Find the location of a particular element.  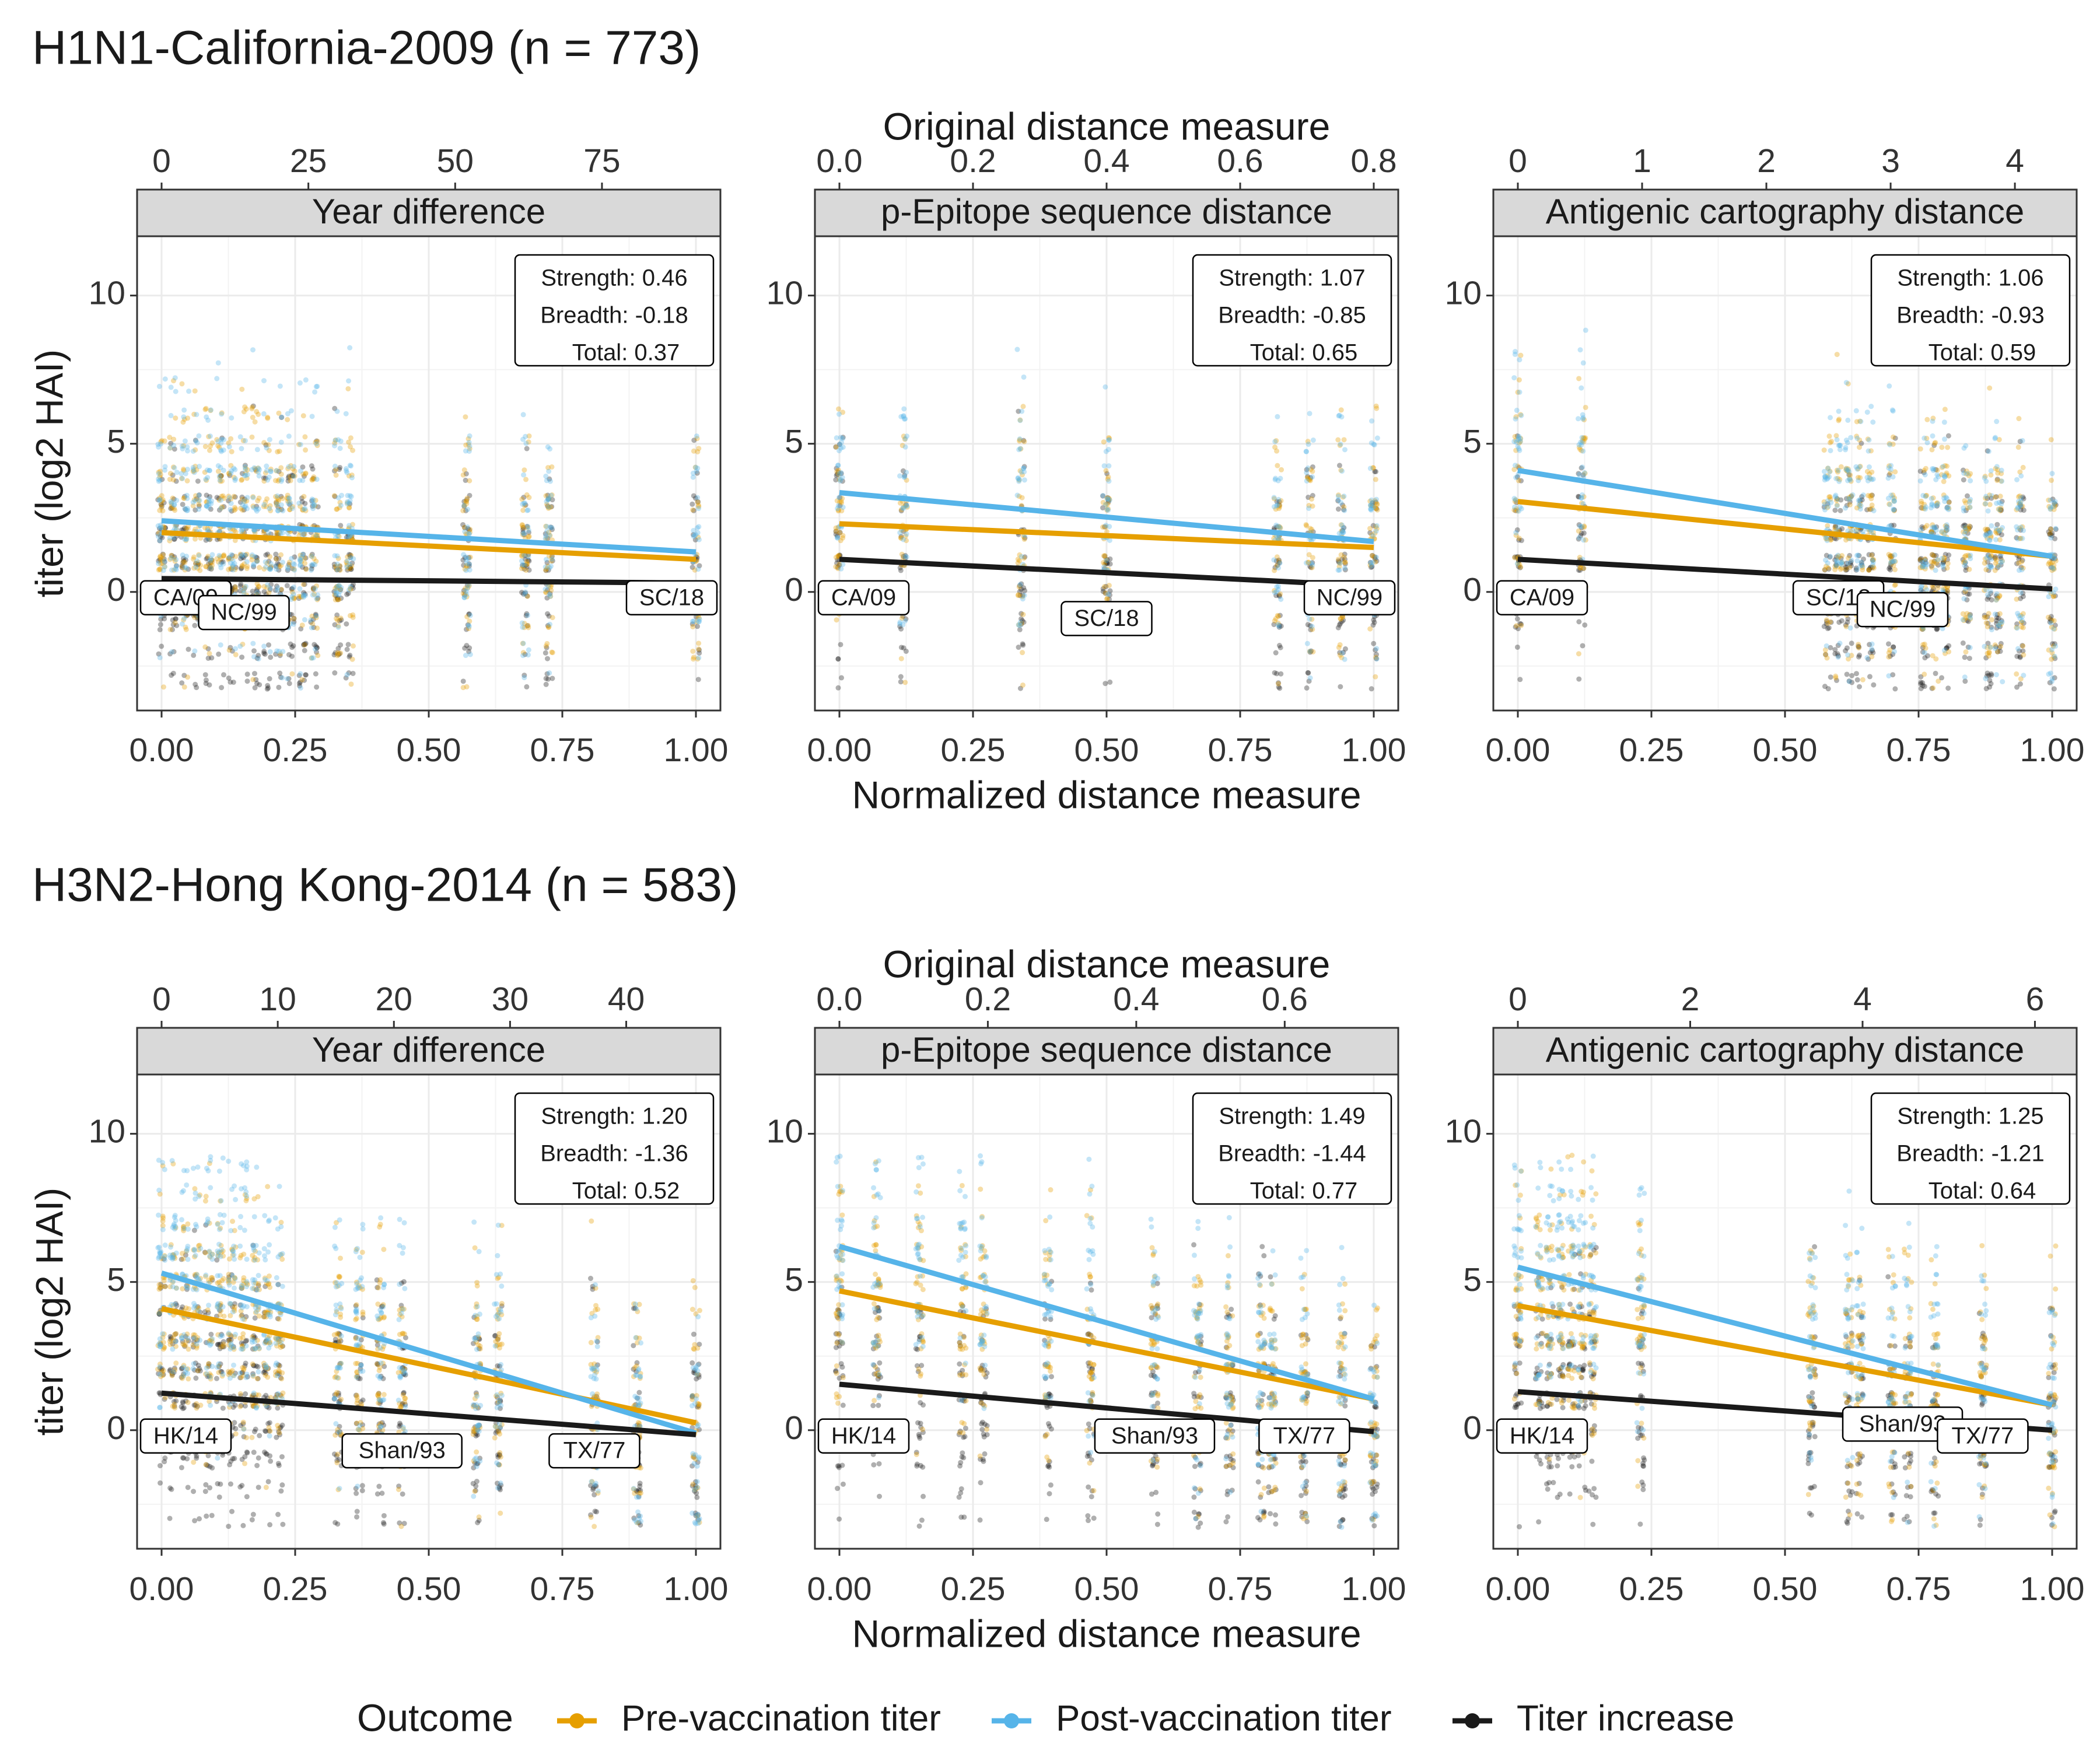

x-tick-label: 0.25 is located at coordinates (1651, 750).